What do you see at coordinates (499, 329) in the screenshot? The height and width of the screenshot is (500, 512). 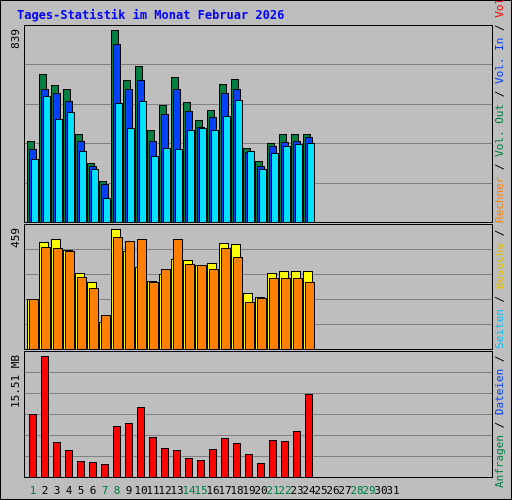 I see `legend-item: Seiten` at bounding box center [499, 329].